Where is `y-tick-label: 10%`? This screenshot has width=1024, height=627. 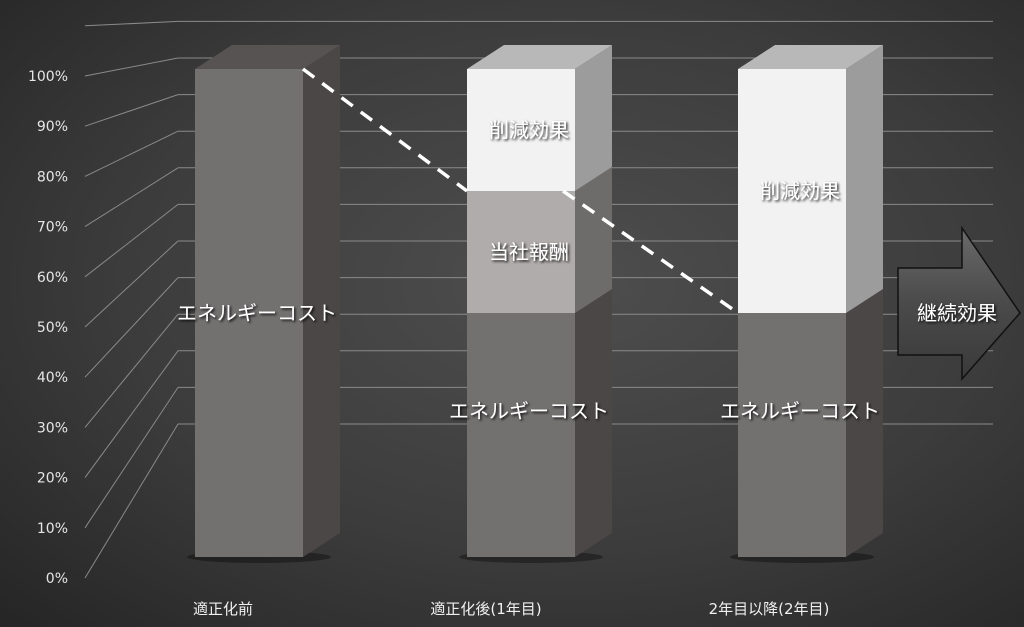 y-tick-label: 10% is located at coordinates (52, 529).